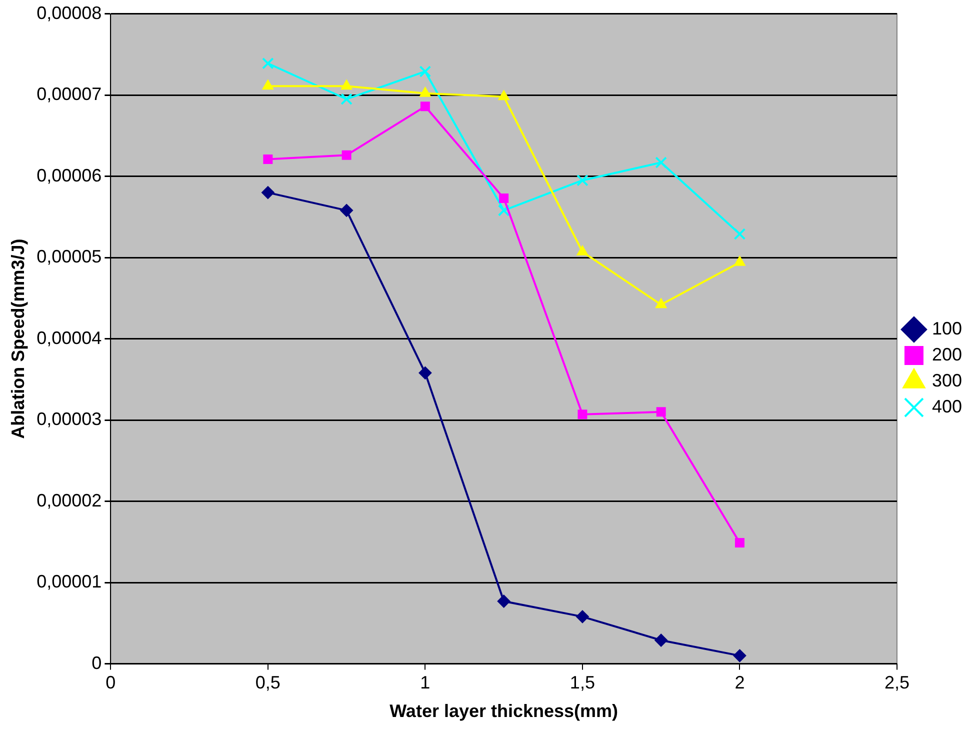  Describe the element at coordinates (947, 380) in the screenshot. I see `legend-label: 300` at that location.